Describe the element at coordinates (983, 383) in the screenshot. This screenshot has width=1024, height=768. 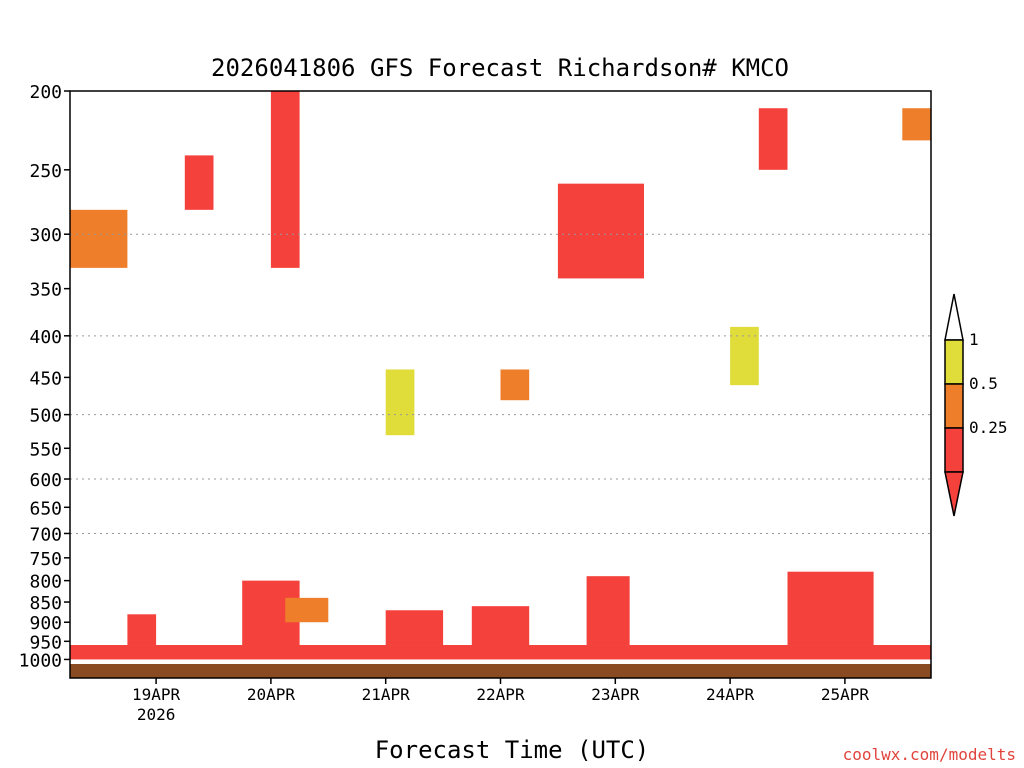
I see `legend-label: 0.5` at that location.